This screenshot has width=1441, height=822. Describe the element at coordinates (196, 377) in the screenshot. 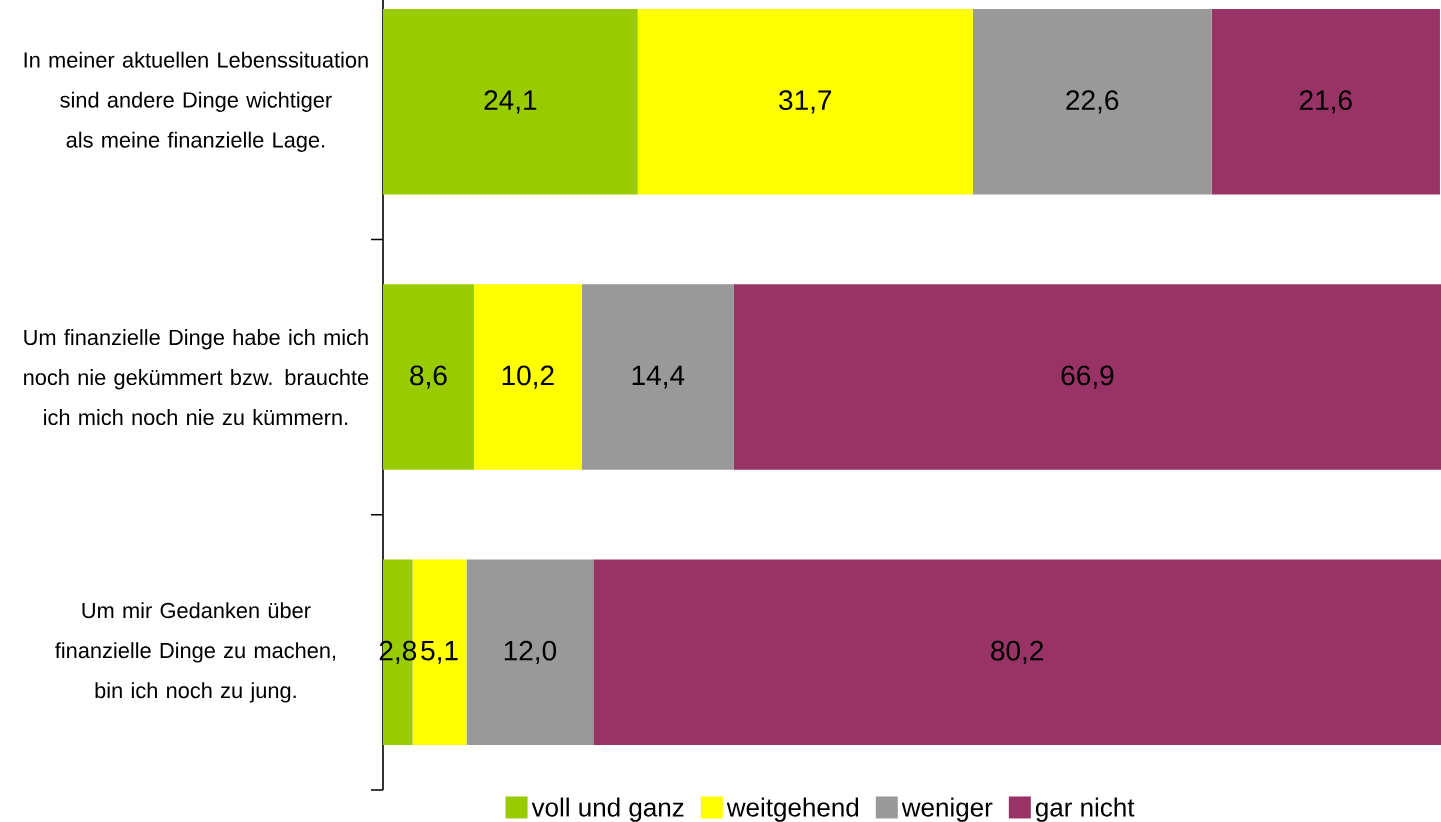

I see `y-tick-label: Um finanzielle Dinge habe ich mich noch nie gekümmert bzw. brauchte ich mich noch nie zu kümmern.` at that location.